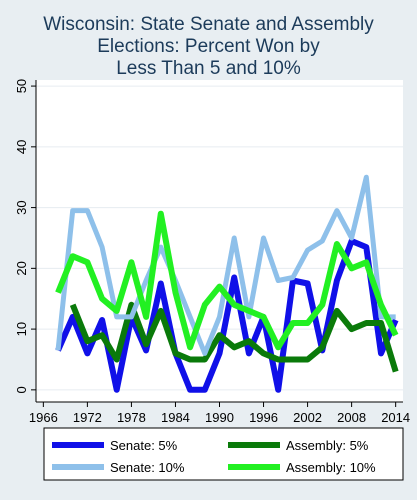 Image resolution: width=417 pixels, height=500 pixels. I want to click on legend-label: Assembly: 5%, so click(327, 445).